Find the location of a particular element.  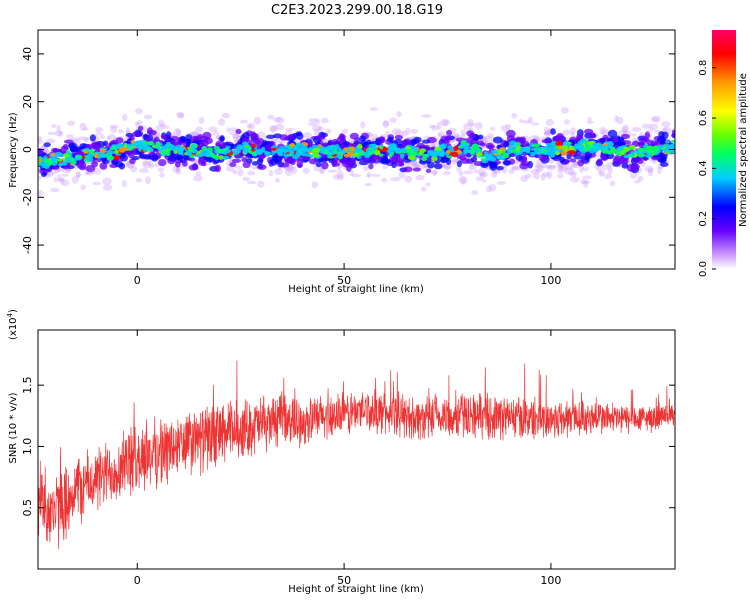

snr-ylabel: SNR (10 * v/v) is located at coordinates (13, 427).